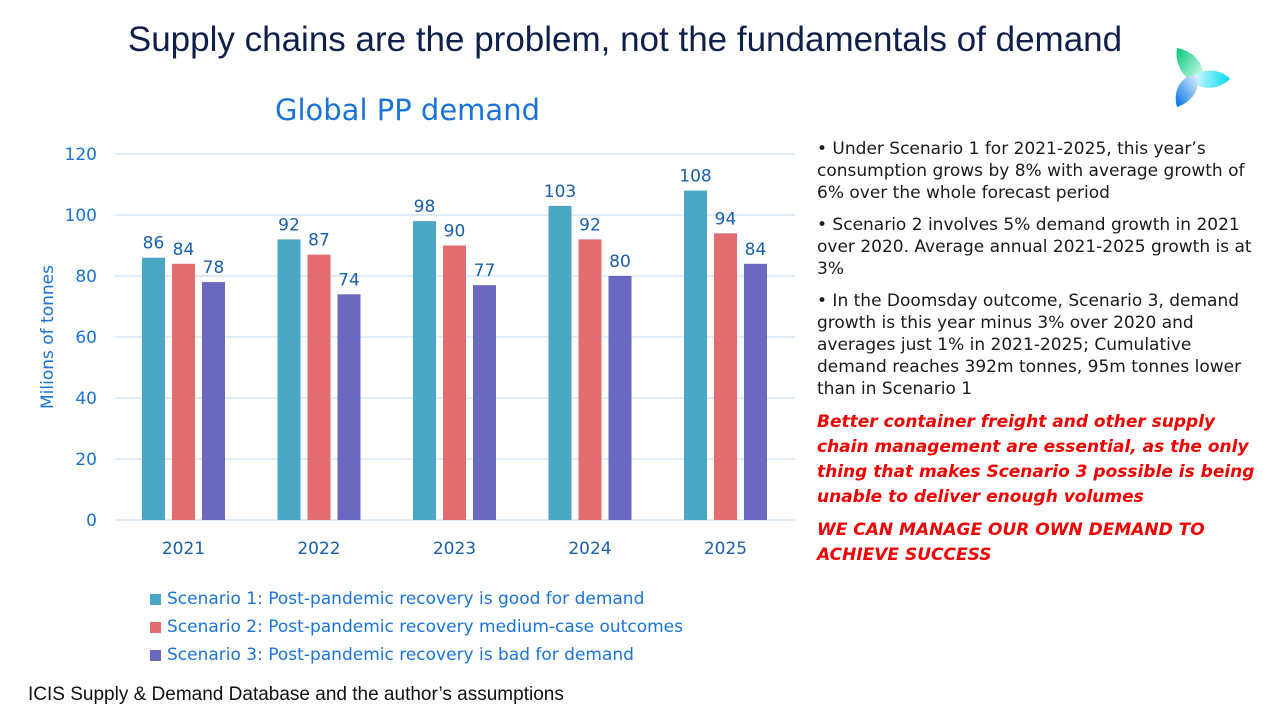 The image size is (1280, 720). I want to click on y-tick-label: 100, so click(81, 216).